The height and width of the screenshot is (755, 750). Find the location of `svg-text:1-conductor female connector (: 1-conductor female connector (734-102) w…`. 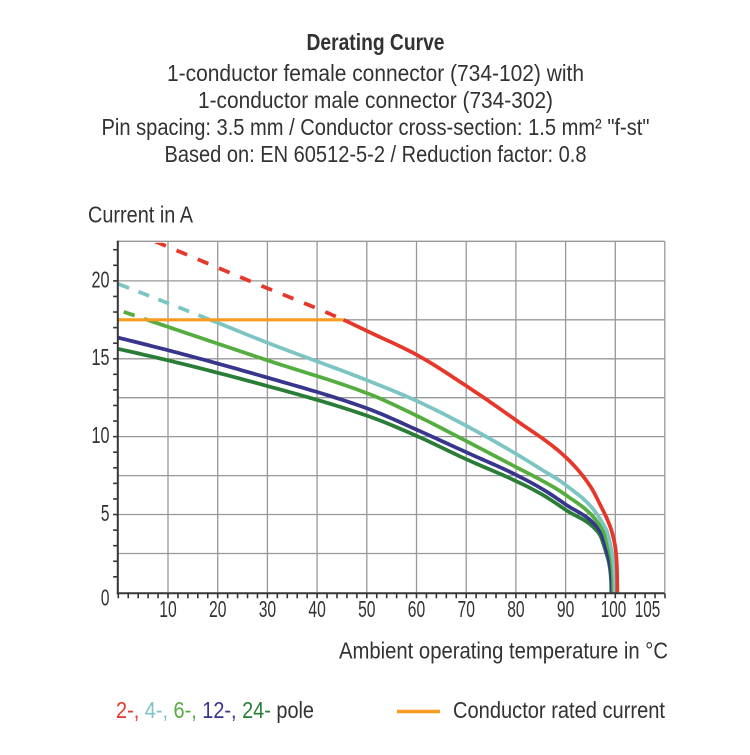

svg-text:1-conductor female connector (: 1-conductor female connector (734-102) w… is located at coordinates (375, 73).